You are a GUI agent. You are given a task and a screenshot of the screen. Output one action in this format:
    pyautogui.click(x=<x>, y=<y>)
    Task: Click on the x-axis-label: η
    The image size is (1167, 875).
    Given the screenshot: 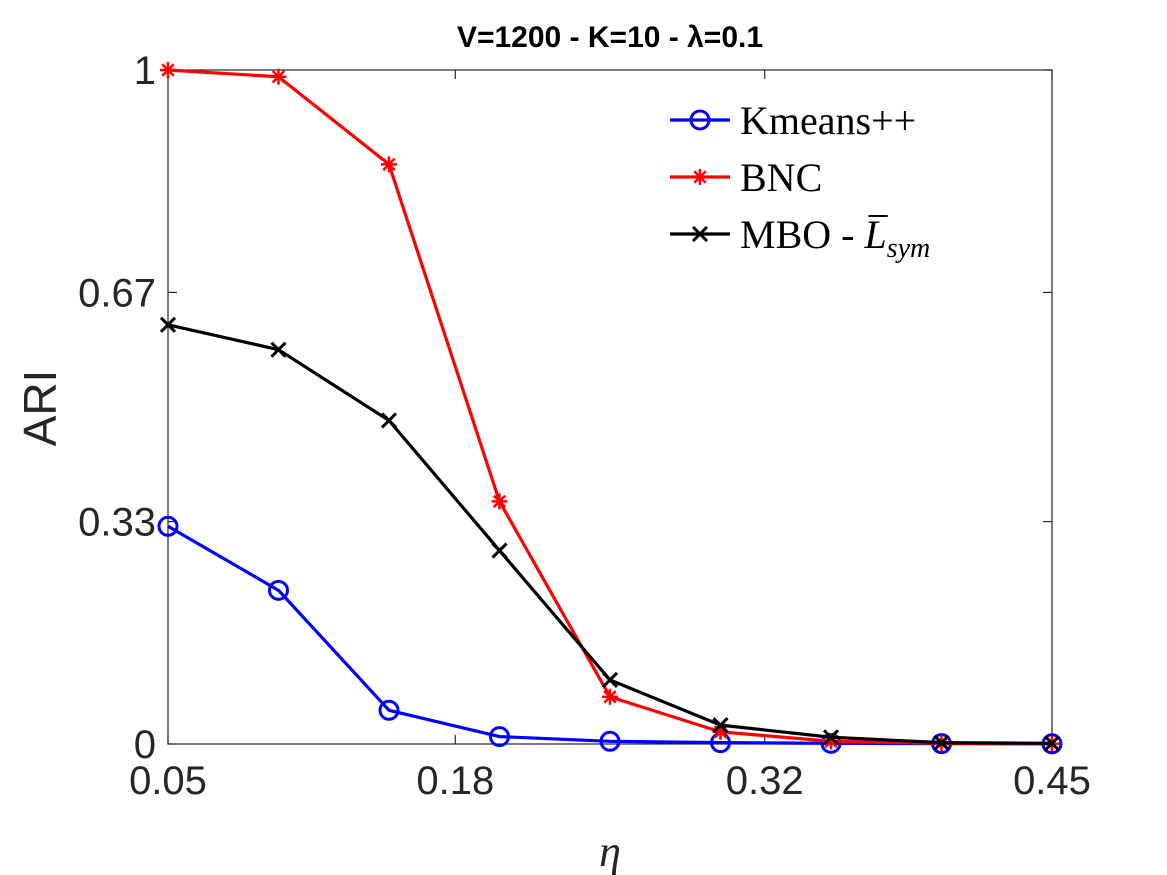 What is the action you would take?
    pyautogui.click(x=610, y=851)
    